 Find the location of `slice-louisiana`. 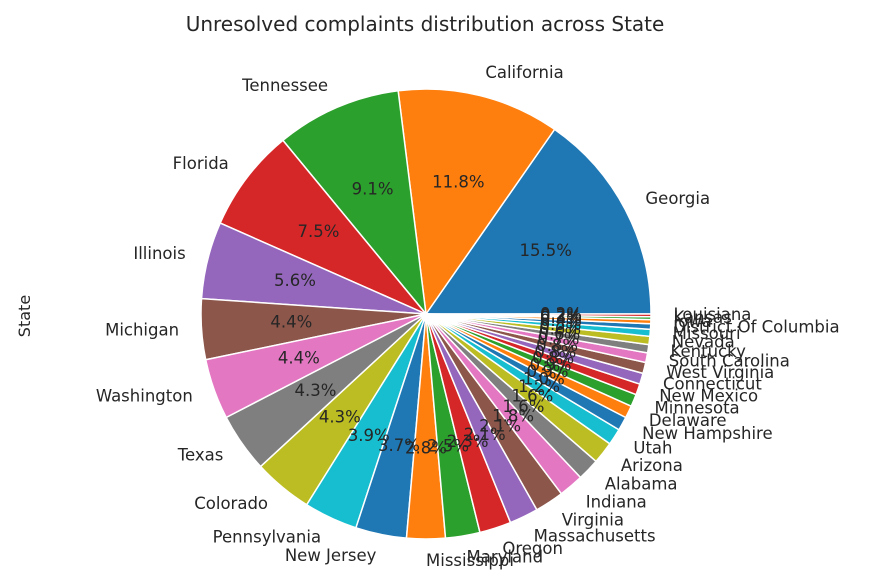

slice-louisiana is located at coordinates (538, 315).